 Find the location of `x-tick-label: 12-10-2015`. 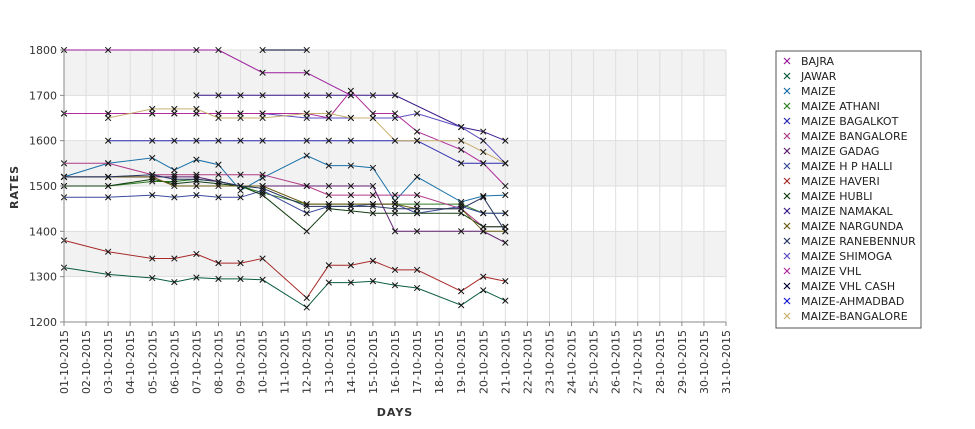

x-tick-label: 12-10-2015 is located at coordinates (307, 362).